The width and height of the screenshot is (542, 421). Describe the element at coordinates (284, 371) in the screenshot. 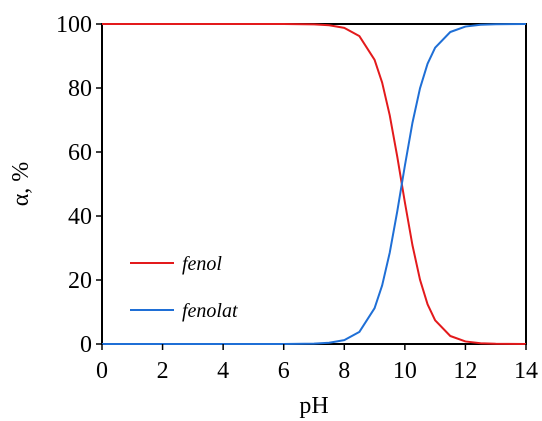

I see `x-tick-label: 6` at that location.